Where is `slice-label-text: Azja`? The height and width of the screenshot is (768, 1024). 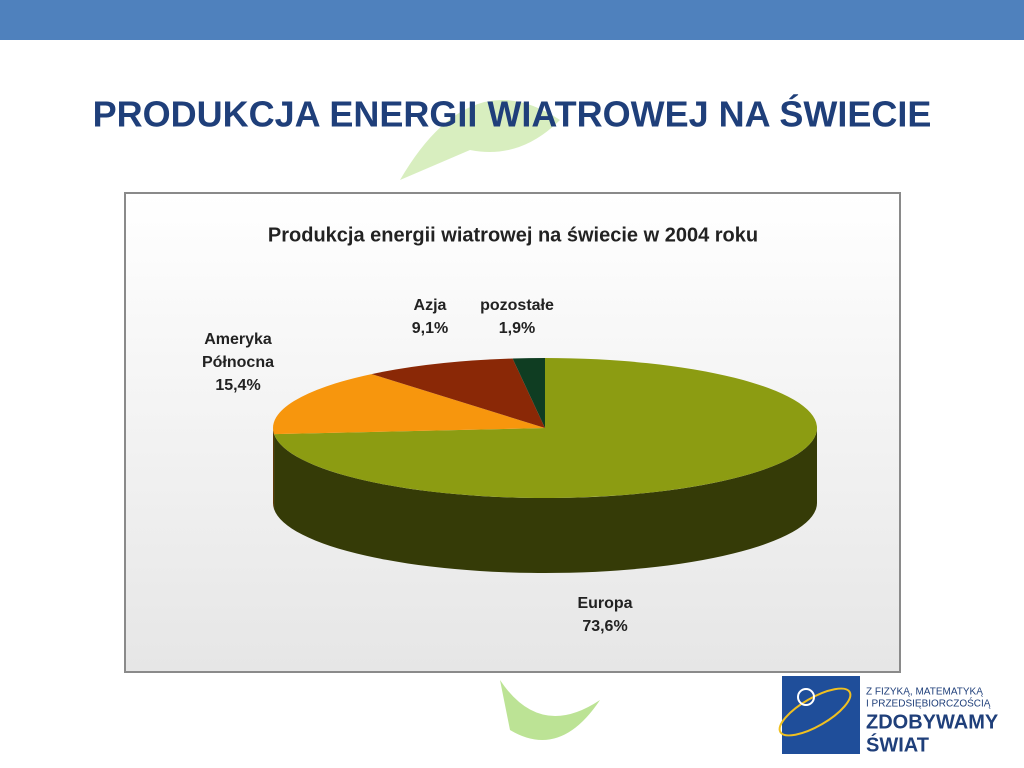
slice-label-text: Azja is located at coordinates (430, 305).